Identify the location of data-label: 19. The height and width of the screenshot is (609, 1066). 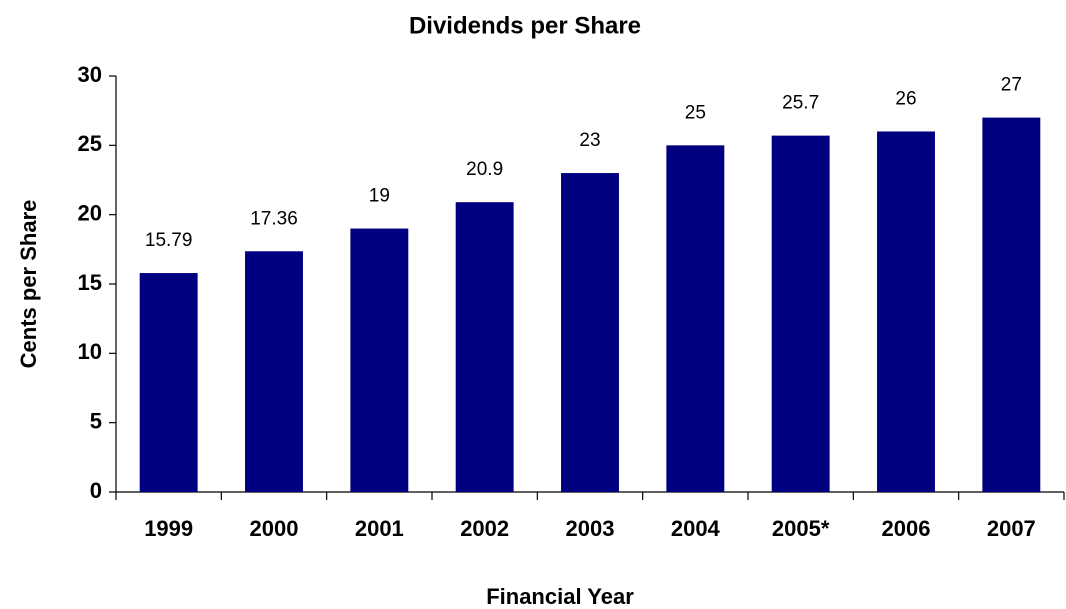
(379, 196).